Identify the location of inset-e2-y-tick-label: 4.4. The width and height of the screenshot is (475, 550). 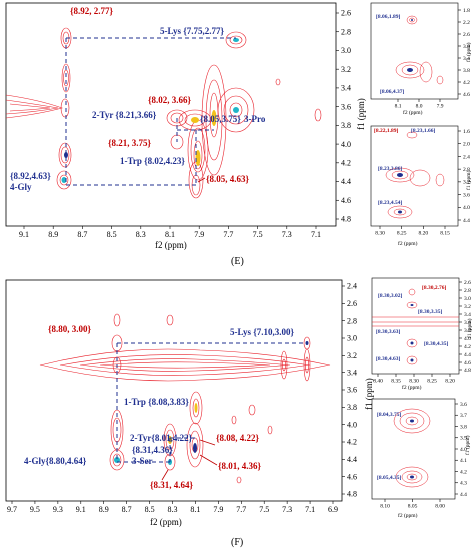
(466, 221).